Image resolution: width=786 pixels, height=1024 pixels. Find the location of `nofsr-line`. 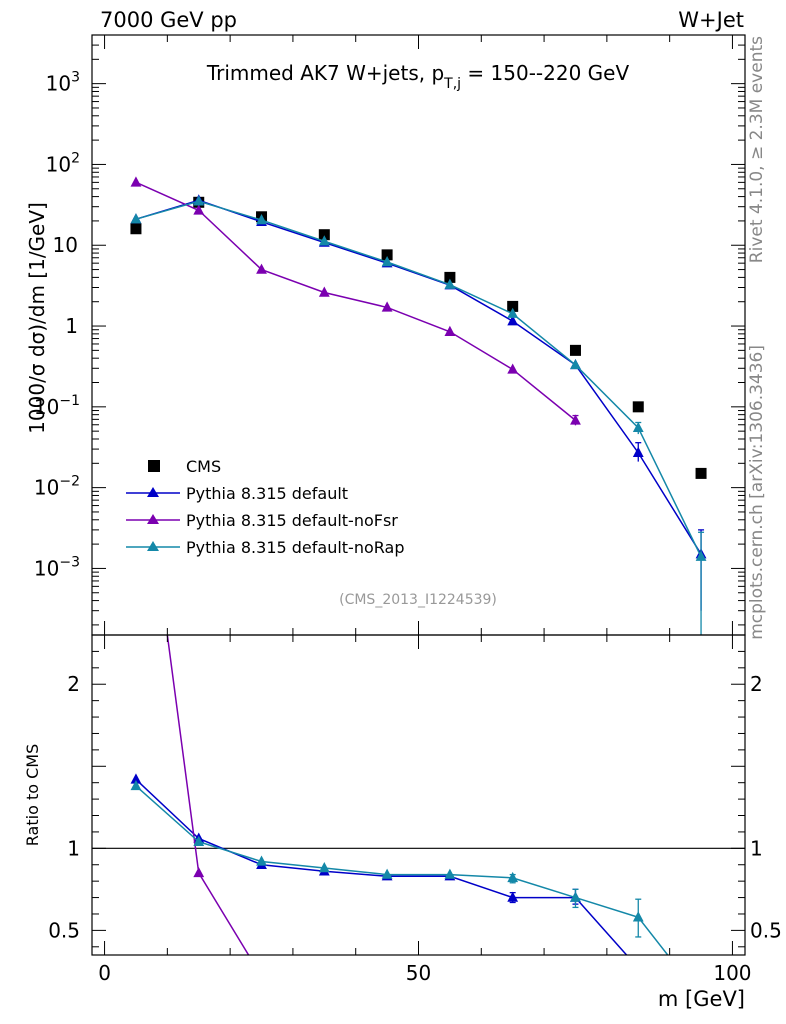

nofsr-line is located at coordinates (355, 301).